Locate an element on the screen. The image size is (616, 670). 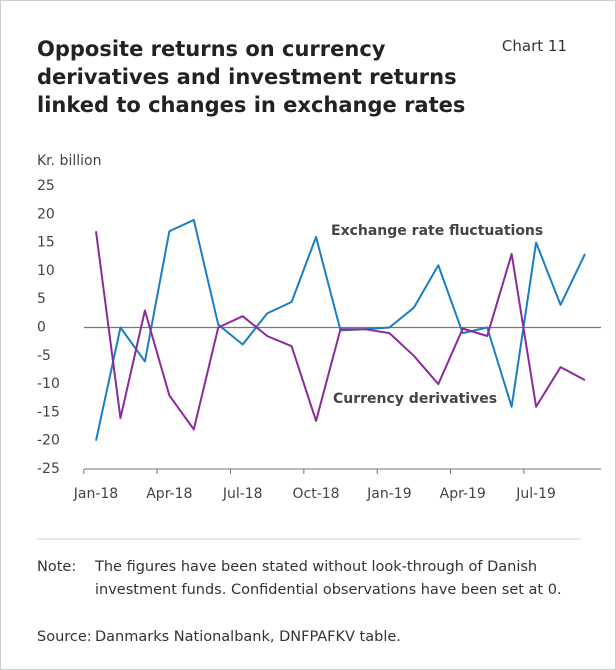
x-tick-label: Apr-19 is located at coordinates (463, 494).